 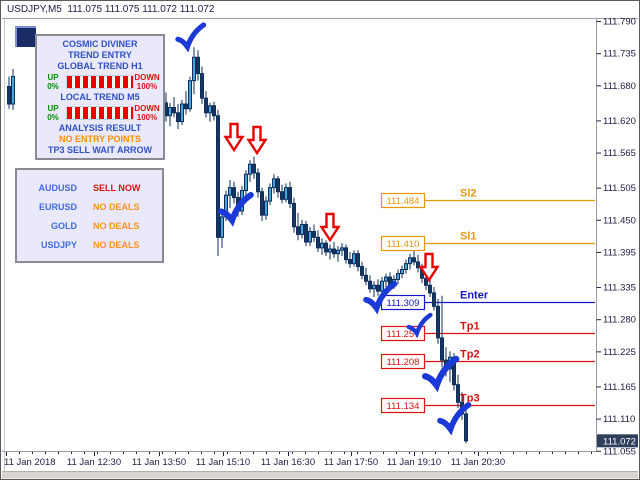 I want to click on local-trend-bar, so click(x=100, y=113).